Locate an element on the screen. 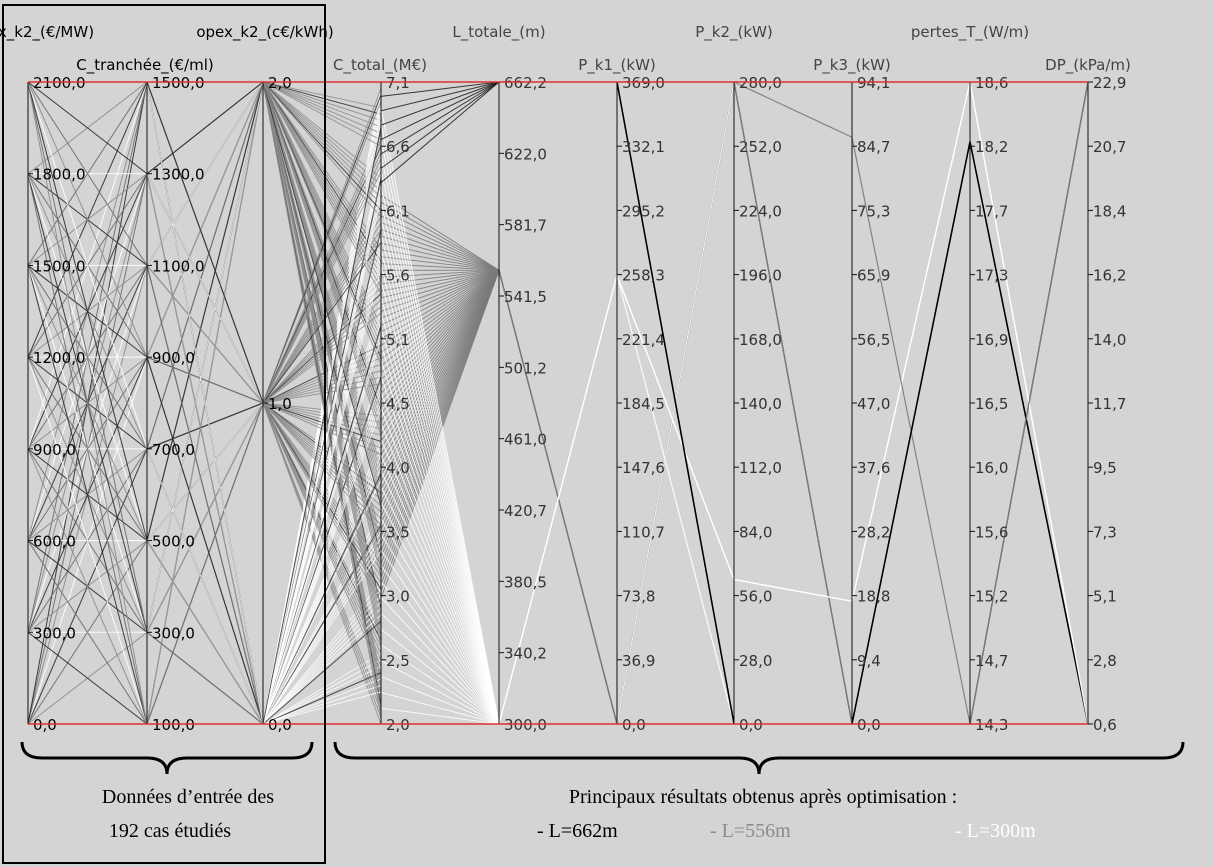  axis-tick-label: 84,7 is located at coordinates (873, 147).